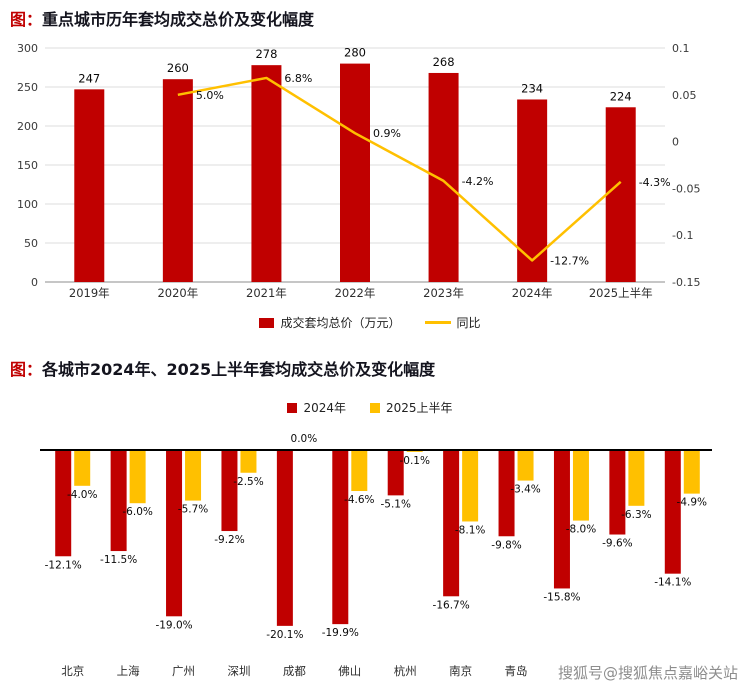 Image resolution: width=740 pixels, height=694 pixels. I want to click on city-label: 北京, so click(72, 671).